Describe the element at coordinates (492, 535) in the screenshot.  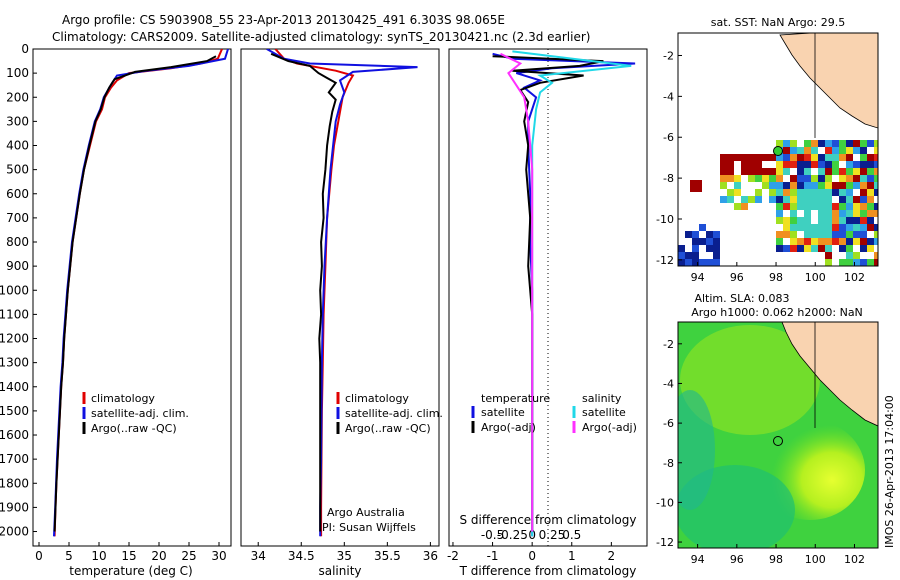
I see `s-diff-tick-label: -0.5` at that location.